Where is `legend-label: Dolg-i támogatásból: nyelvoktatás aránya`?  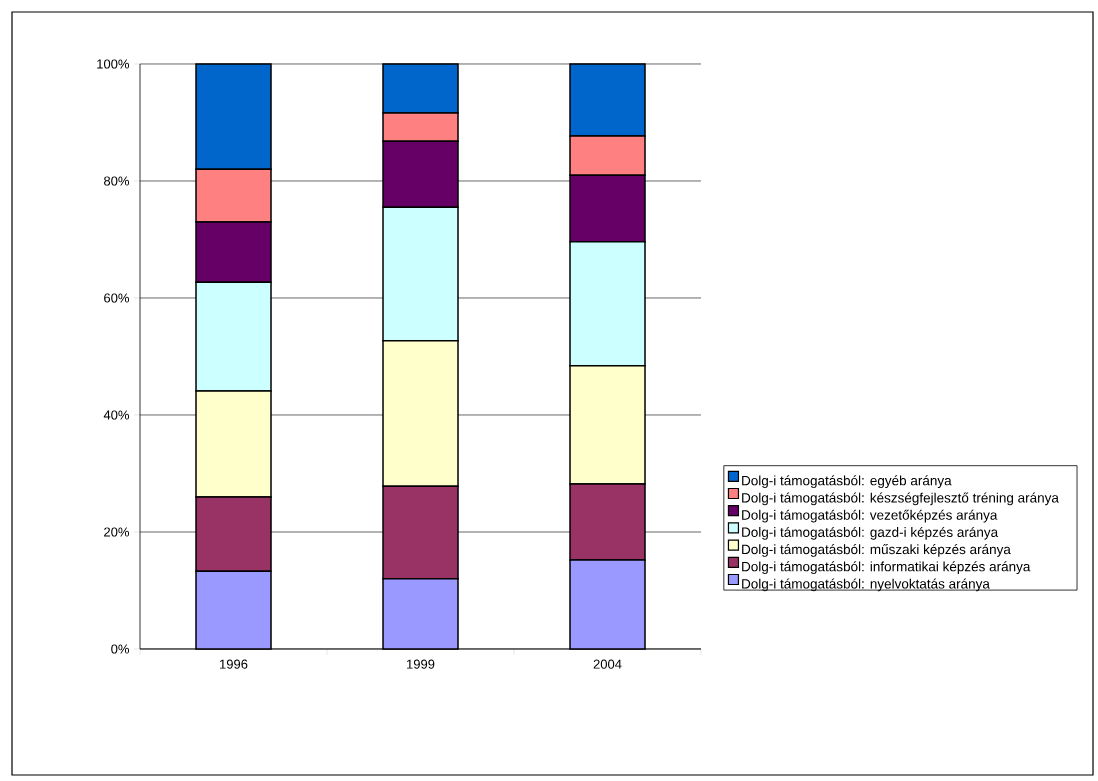 legend-label: Dolg-i támogatásból: nyelvoktatás aránya is located at coordinates (866, 585).